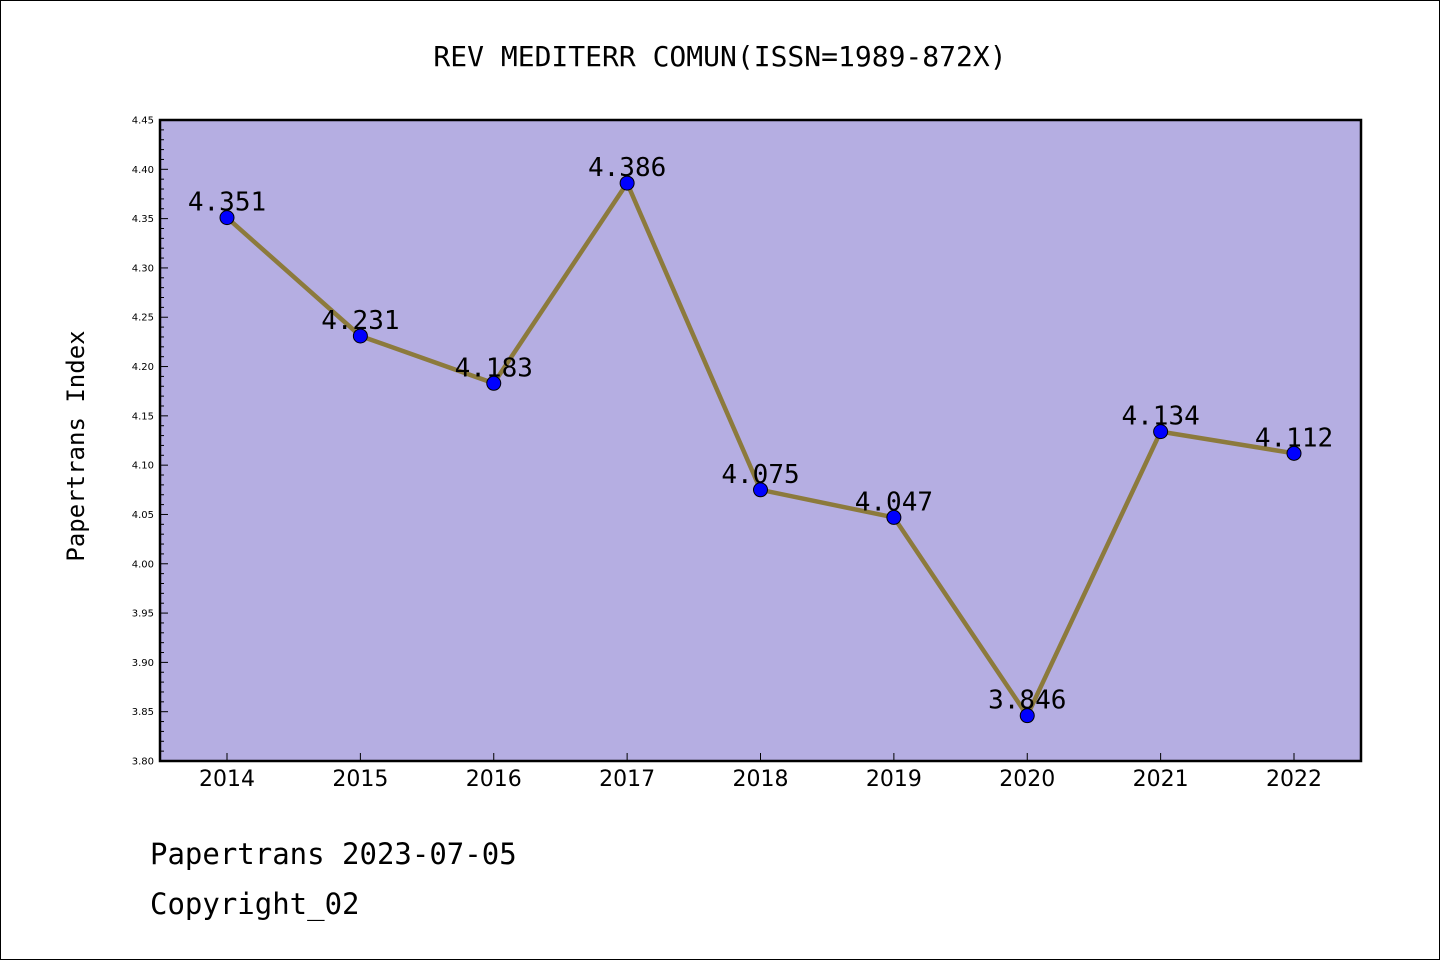 Image resolution: width=1440 pixels, height=960 pixels. I want to click on y-tick-label: 4.00, so click(143, 564).